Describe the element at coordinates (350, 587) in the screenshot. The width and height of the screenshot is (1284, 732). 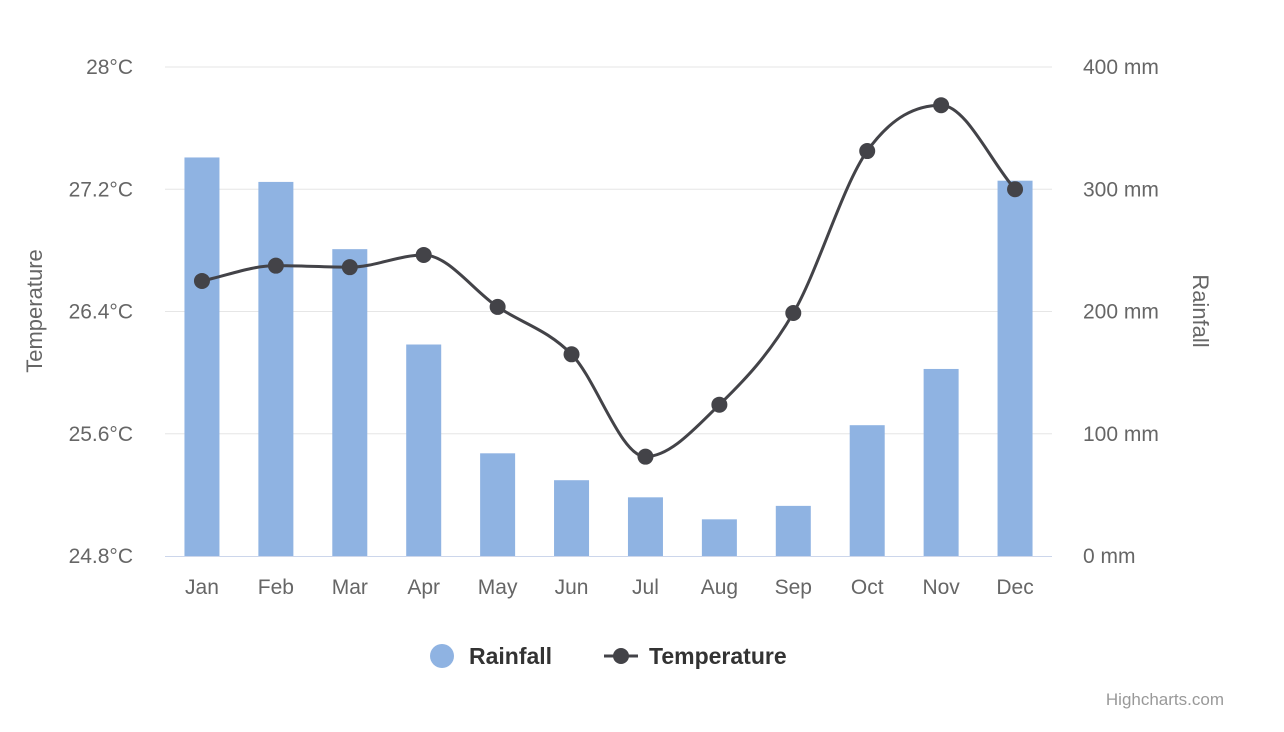
I see `x-tick-label: Mar` at that location.